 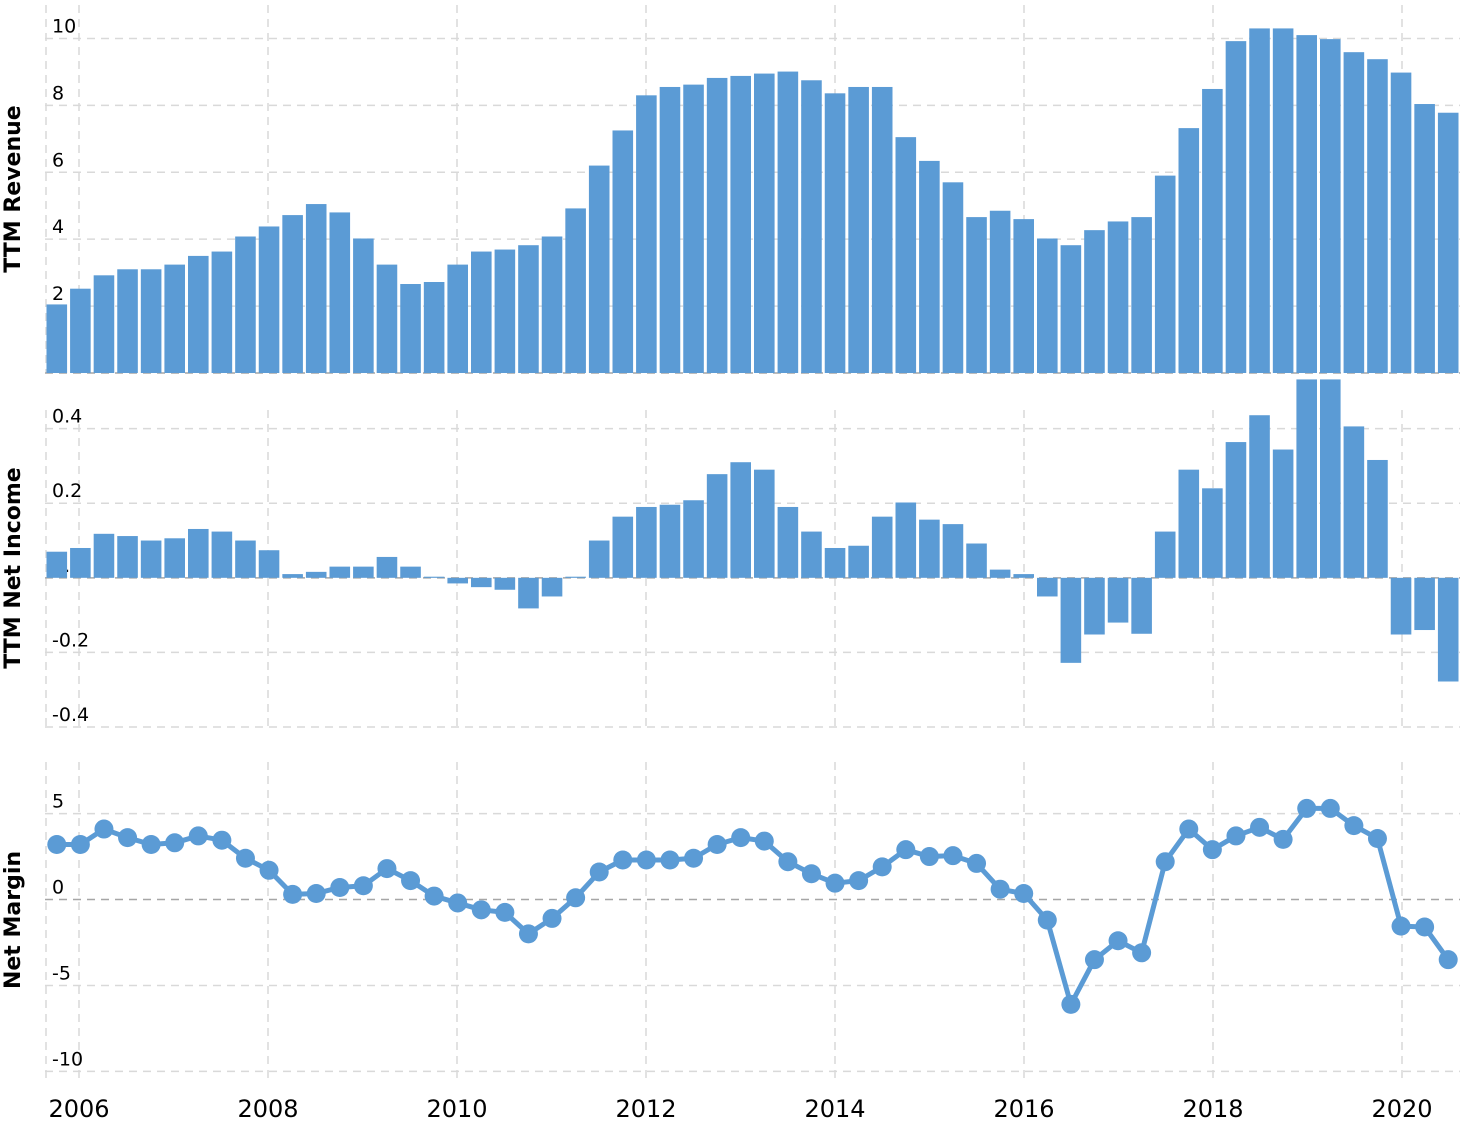 What do you see at coordinates (13, 920) in the screenshot?
I see `y-axis-title: Net Margin` at bounding box center [13, 920].